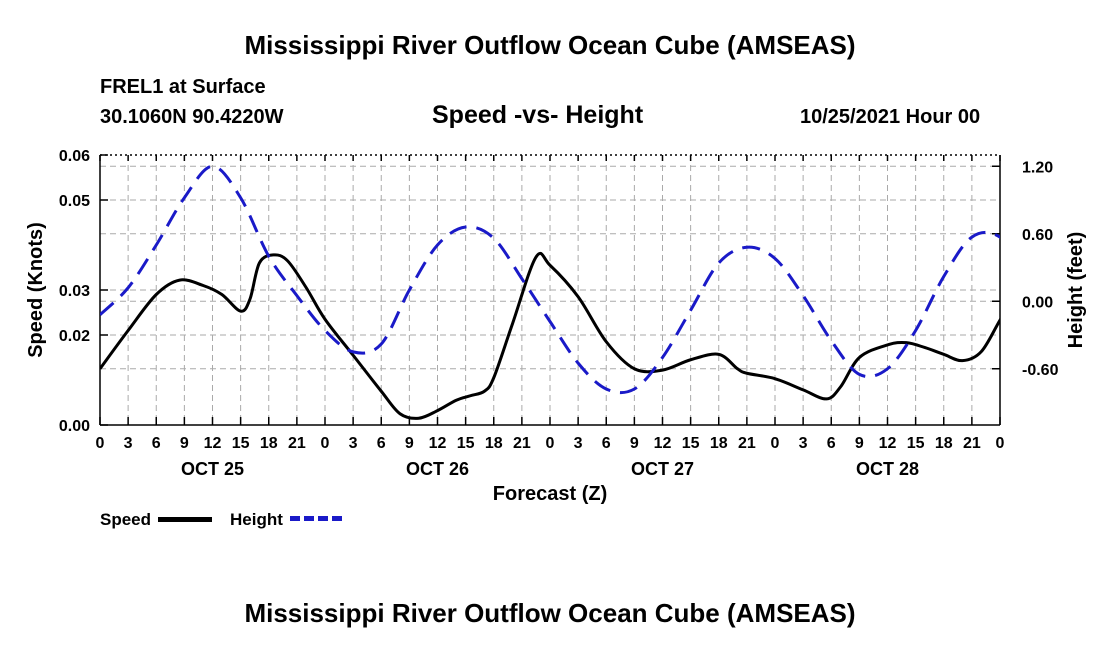 This screenshot has height=650, width=1100. I want to click on y-tick-label: 0.02, so click(74, 336).